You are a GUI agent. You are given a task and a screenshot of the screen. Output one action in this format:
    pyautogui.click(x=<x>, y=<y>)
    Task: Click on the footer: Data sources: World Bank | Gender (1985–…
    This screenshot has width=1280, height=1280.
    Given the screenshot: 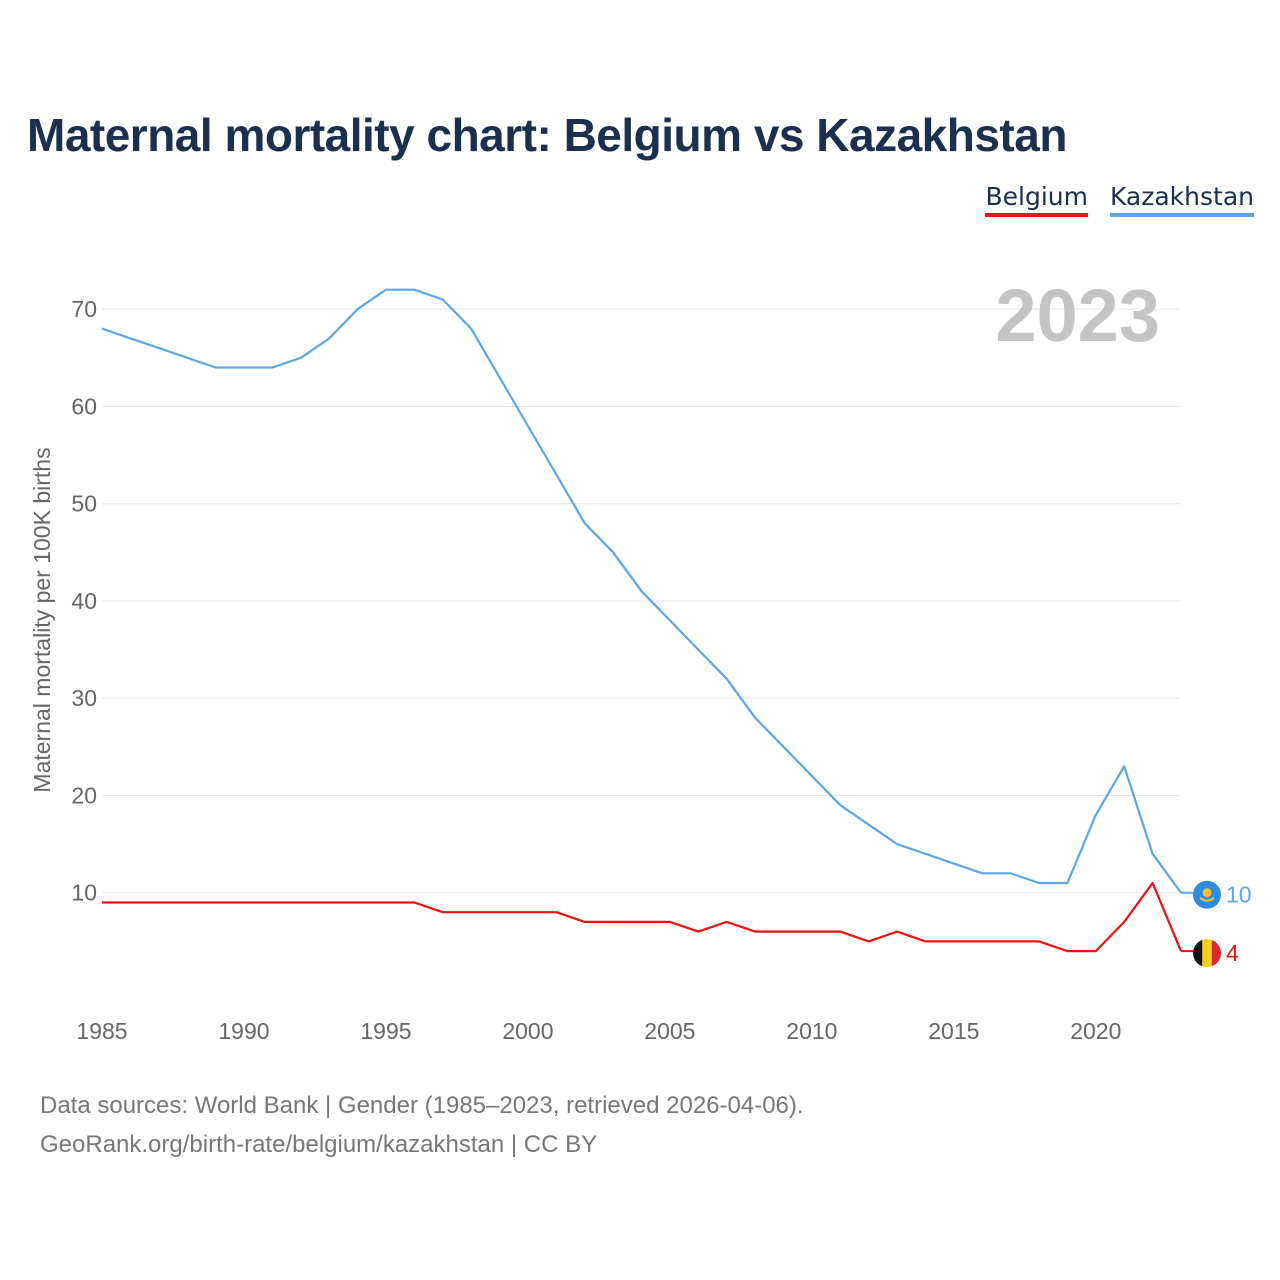 What is the action you would take?
    pyautogui.click(x=422, y=1125)
    